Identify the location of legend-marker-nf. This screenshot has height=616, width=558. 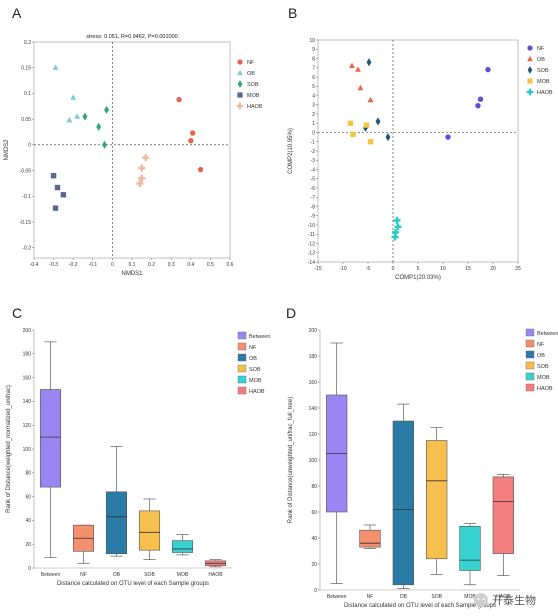
(530, 48).